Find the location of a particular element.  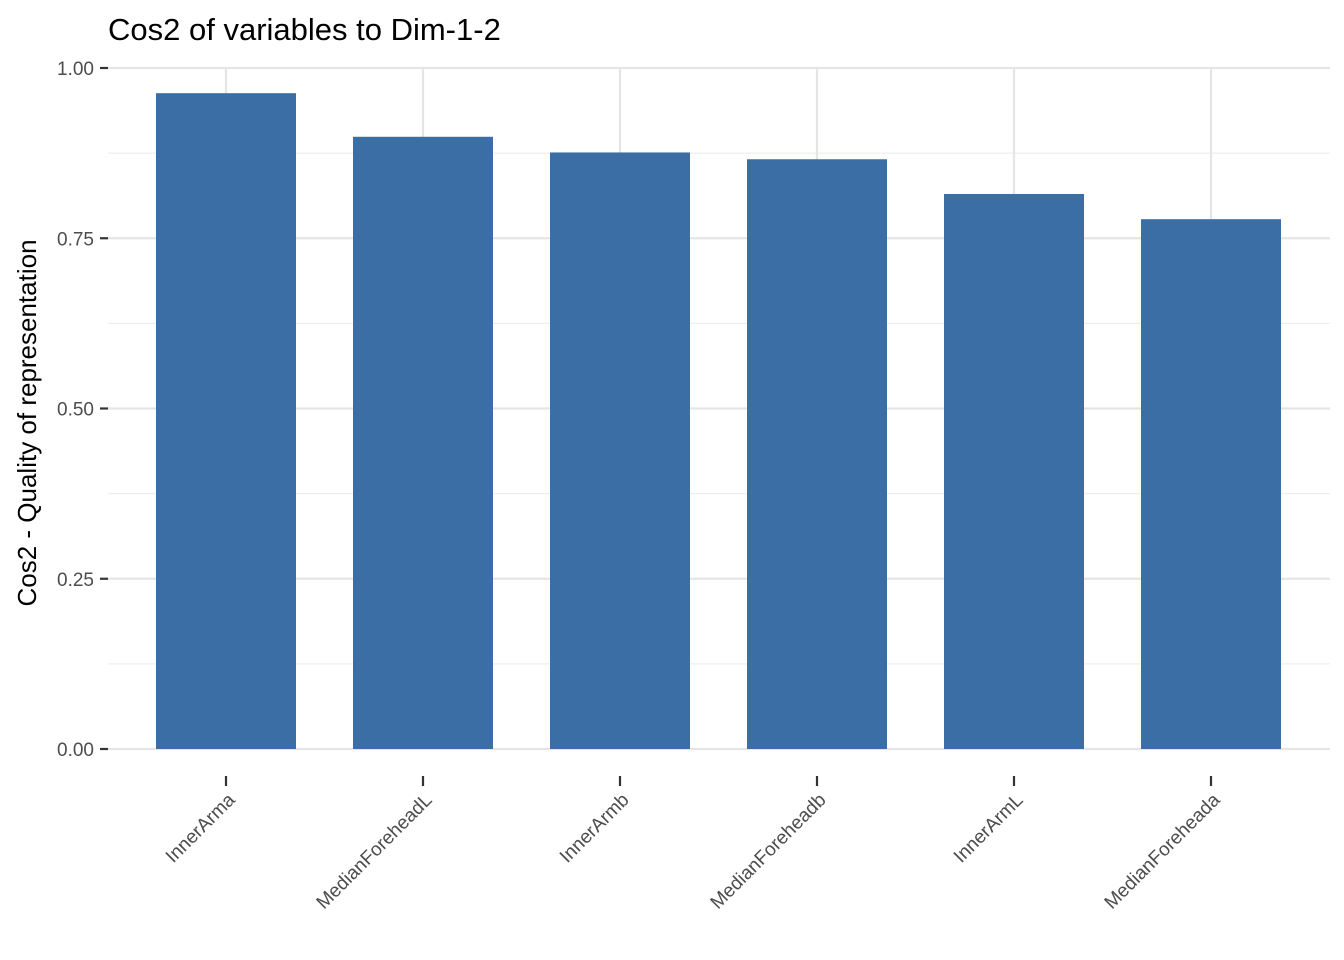

x-tick-label: MedianForeheada is located at coordinates (1163, 851).